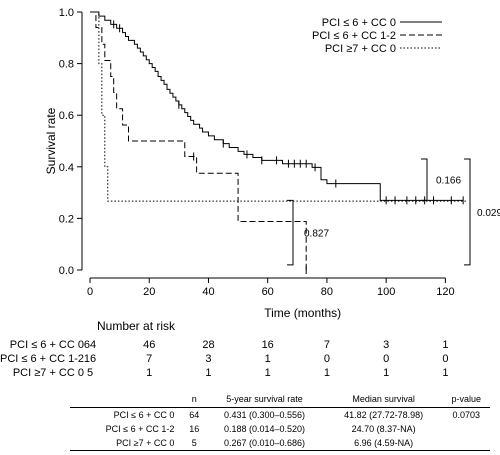 The image size is (500, 455). I want to click on summary-cell: 0.431 (0.300–0.556), so click(264, 415).